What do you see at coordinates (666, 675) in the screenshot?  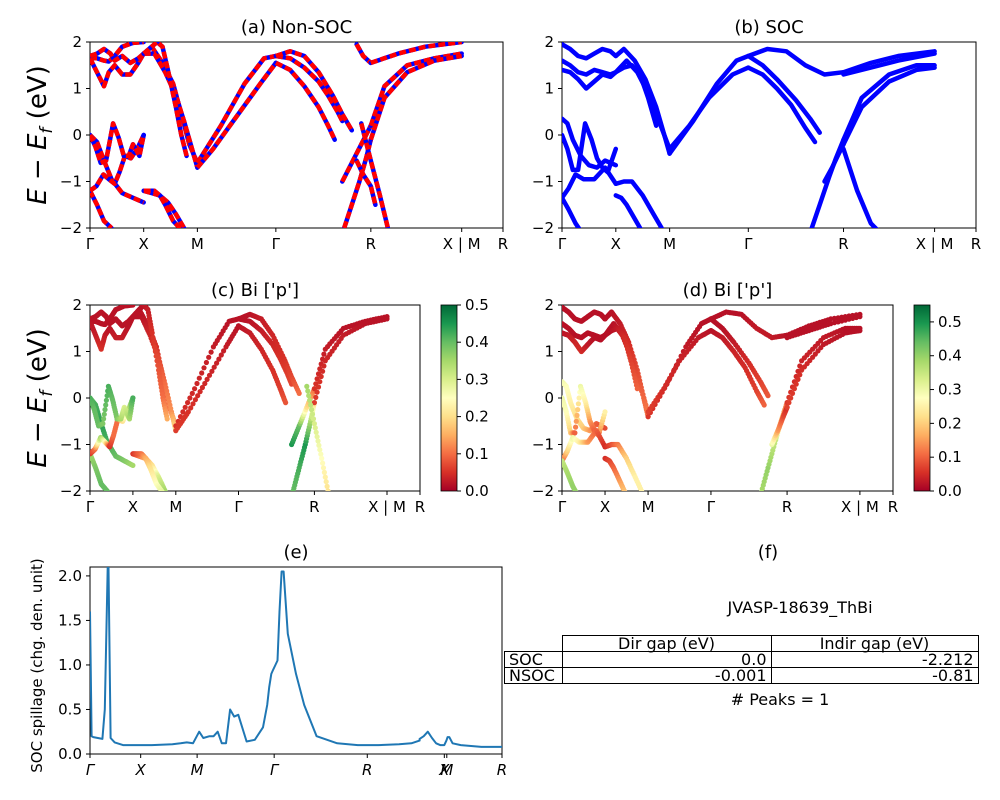 I see `gap-table-dir-value: -0.001` at bounding box center [666, 675].